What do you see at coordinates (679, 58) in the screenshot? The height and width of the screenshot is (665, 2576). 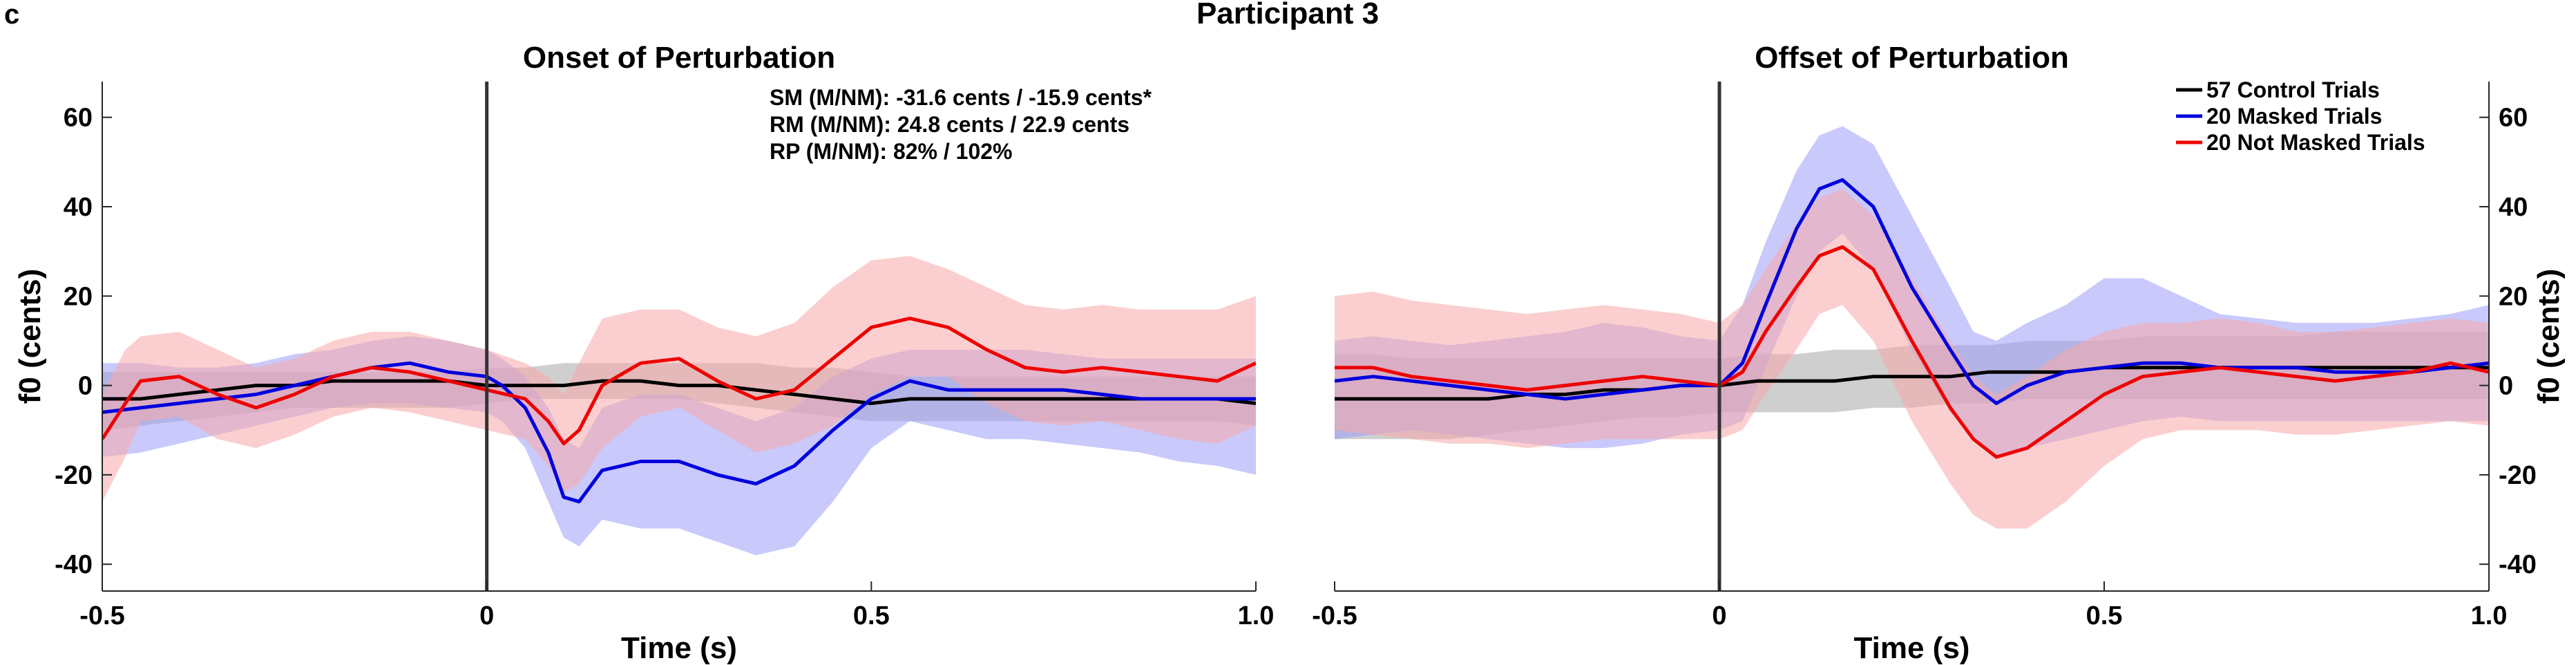 I see `panel-title: Onset of Perturbation` at bounding box center [679, 58].